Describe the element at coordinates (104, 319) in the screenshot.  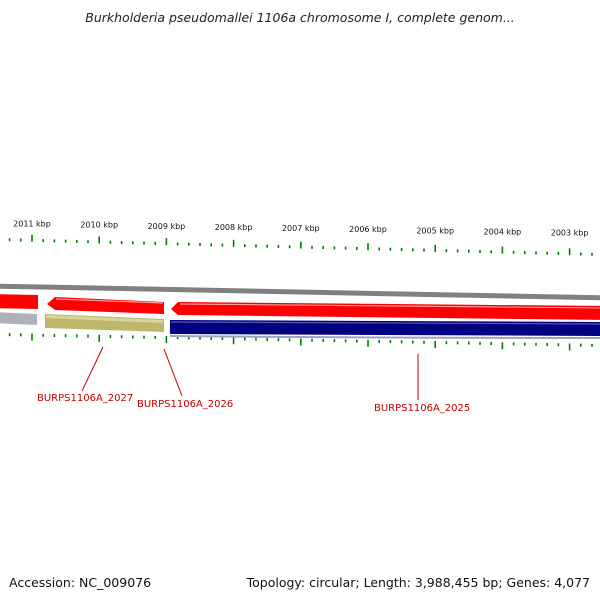
I see `khaki-feature-highlight` at that location.